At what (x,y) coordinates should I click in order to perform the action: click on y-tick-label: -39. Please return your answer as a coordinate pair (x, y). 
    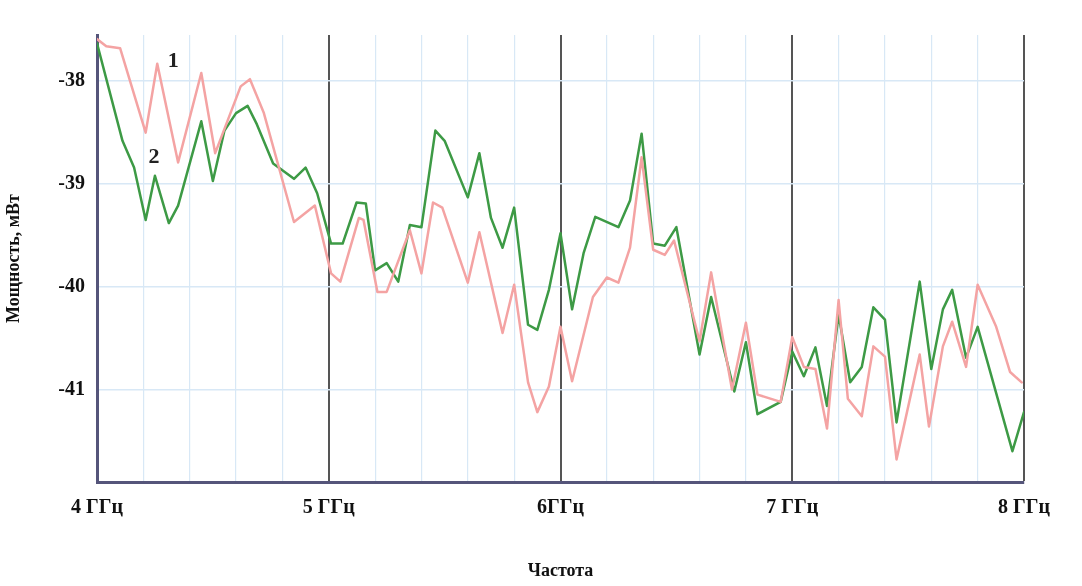
    Looking at the image, I should click on (71, 182).